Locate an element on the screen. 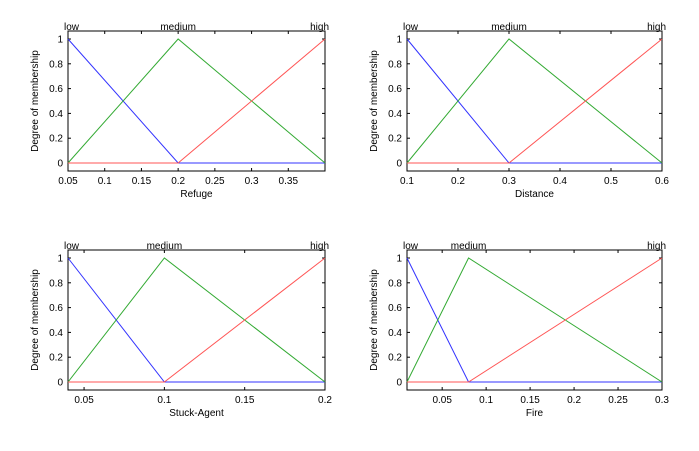 The image size is (699, 451). x-axis-title: Distance is located at coordinates (534, 194).